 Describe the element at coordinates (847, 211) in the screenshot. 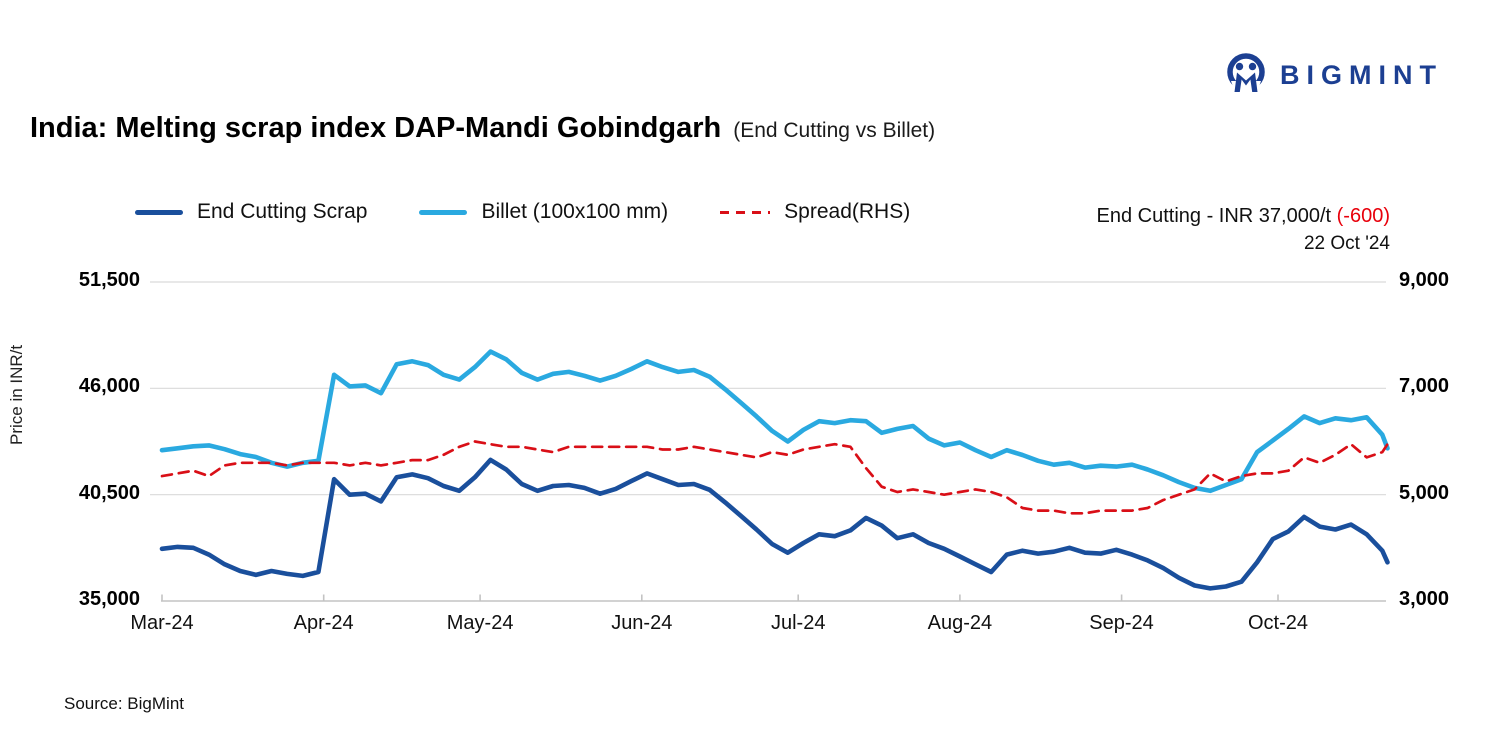

I see `legend-label: Spread(RHS)` at that location.